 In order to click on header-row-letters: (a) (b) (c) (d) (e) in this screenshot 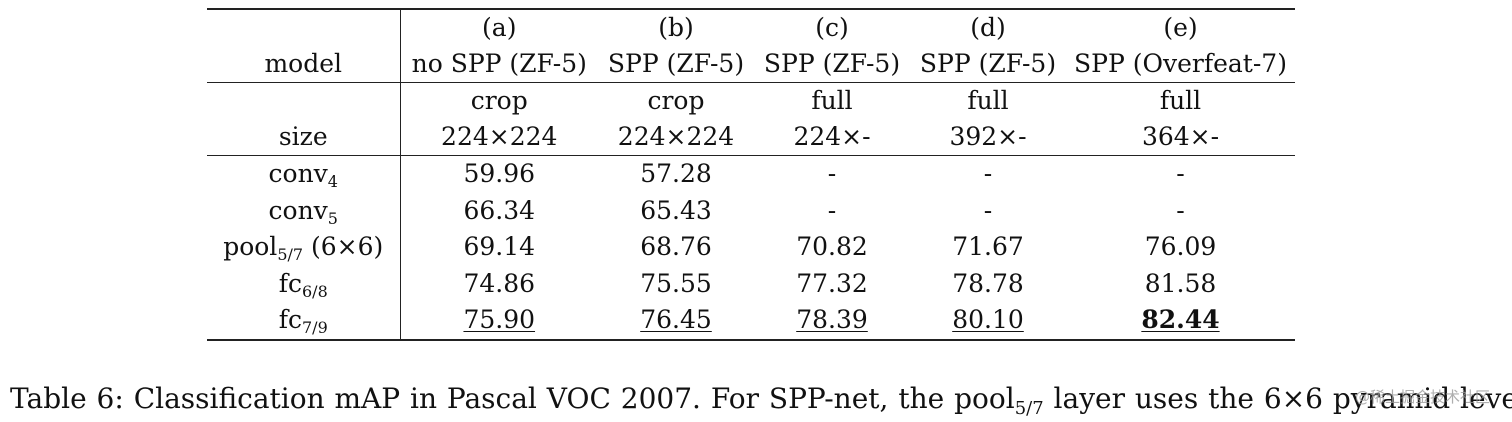, I will do `click(751, 27)`.